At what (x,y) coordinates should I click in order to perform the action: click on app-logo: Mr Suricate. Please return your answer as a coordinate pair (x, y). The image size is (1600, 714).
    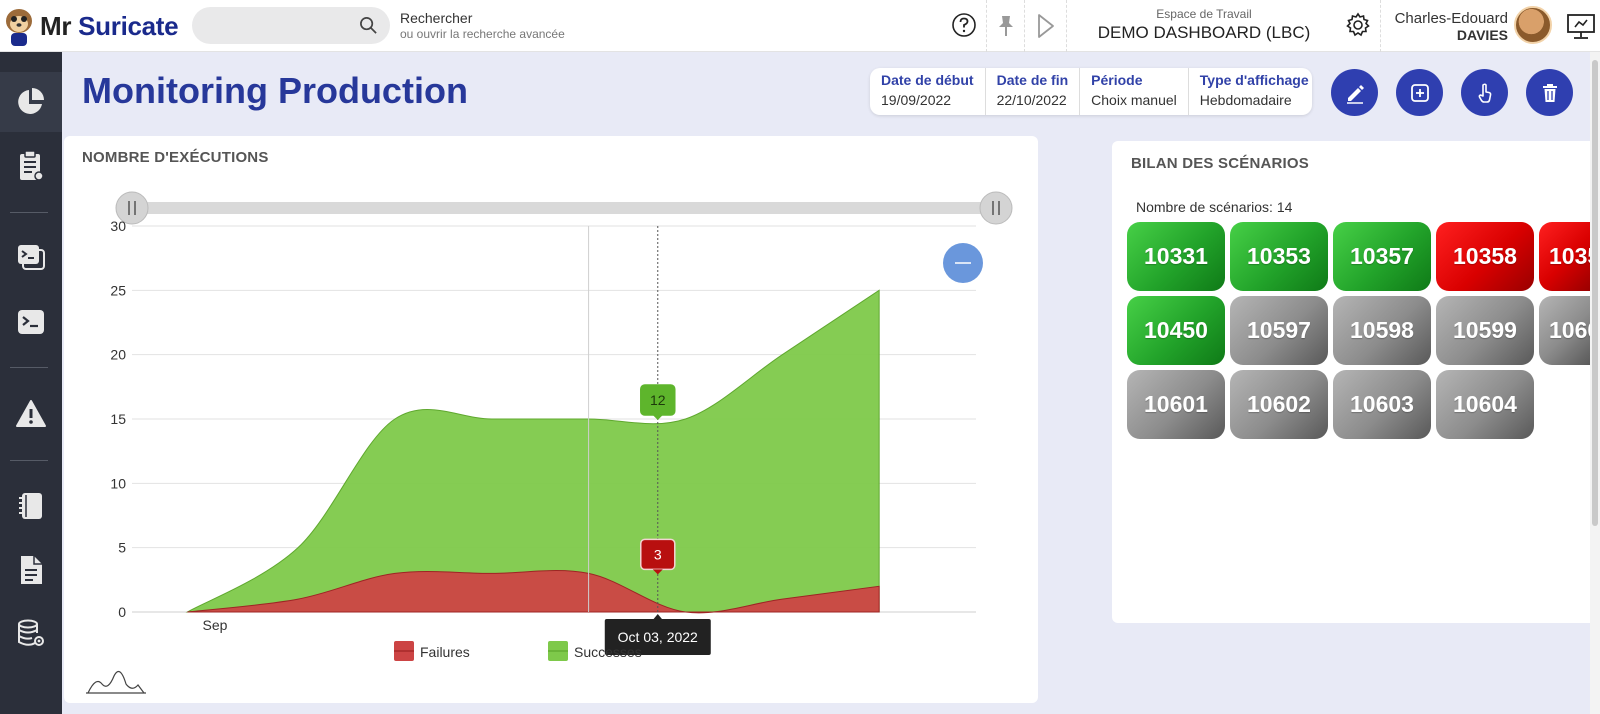
    Looking at the image, I should click on (89, 26).